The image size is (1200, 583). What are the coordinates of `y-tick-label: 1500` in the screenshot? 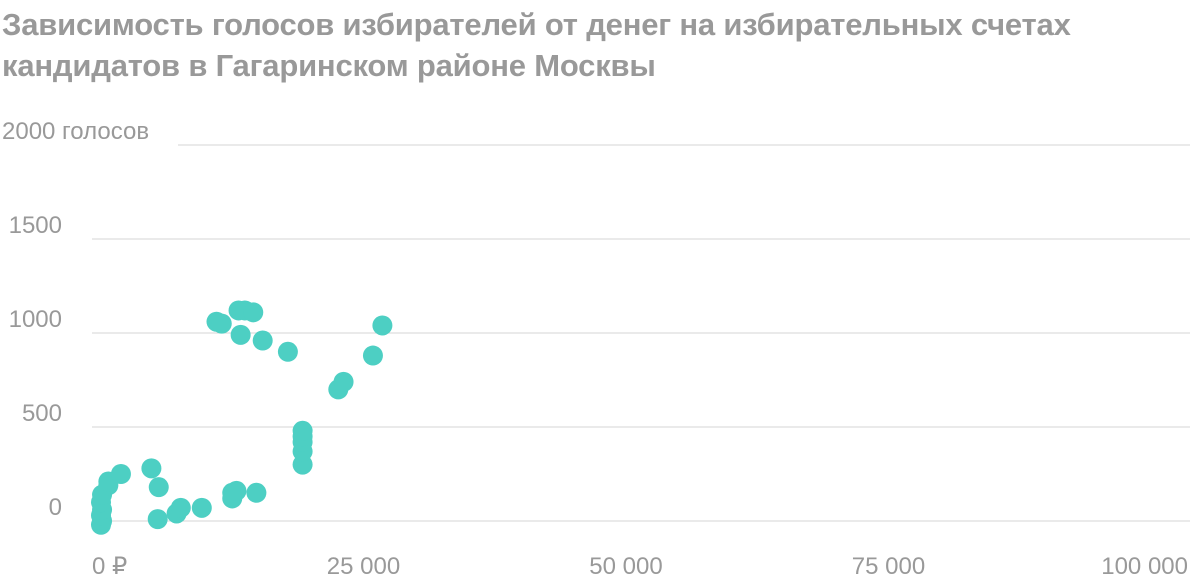 It's located at (35, 225).